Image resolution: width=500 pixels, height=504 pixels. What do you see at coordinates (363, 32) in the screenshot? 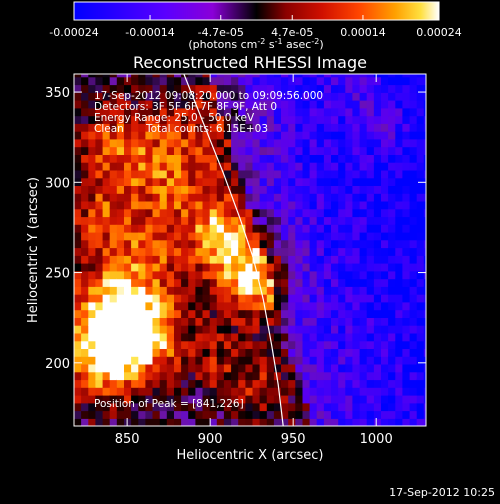
I see `colorbar-tick-label: 0.00014` at bounding box center [363, 32].